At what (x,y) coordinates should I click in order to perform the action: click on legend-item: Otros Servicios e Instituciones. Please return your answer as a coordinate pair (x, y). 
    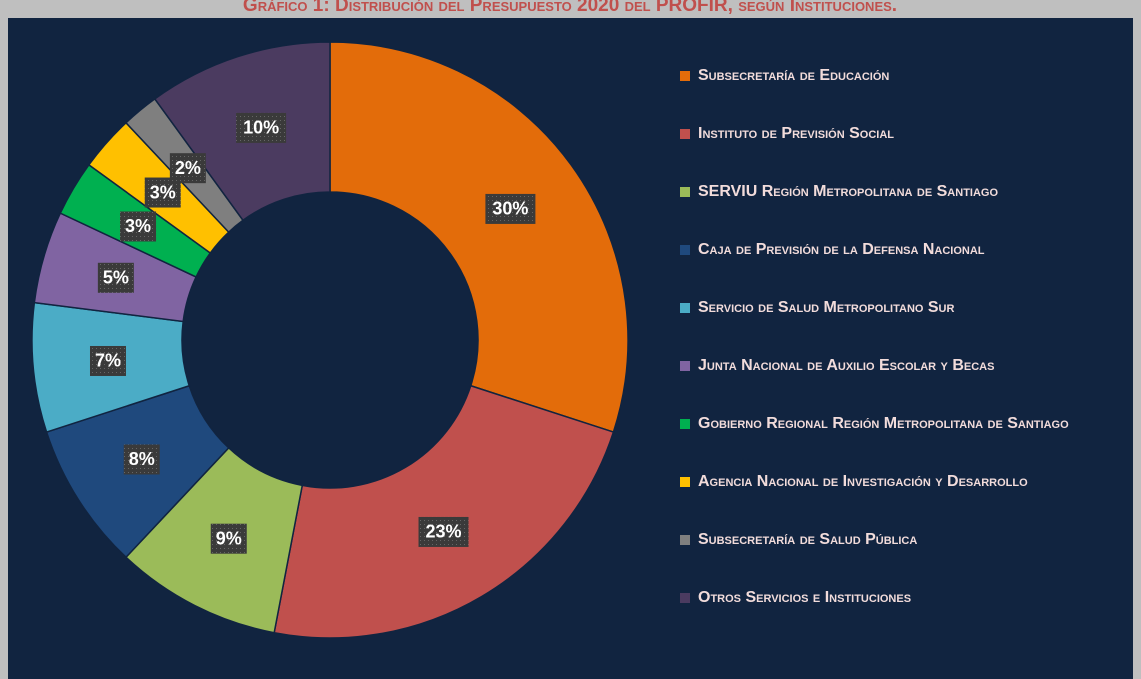
    Looking at the image, I should click on (902, 598).